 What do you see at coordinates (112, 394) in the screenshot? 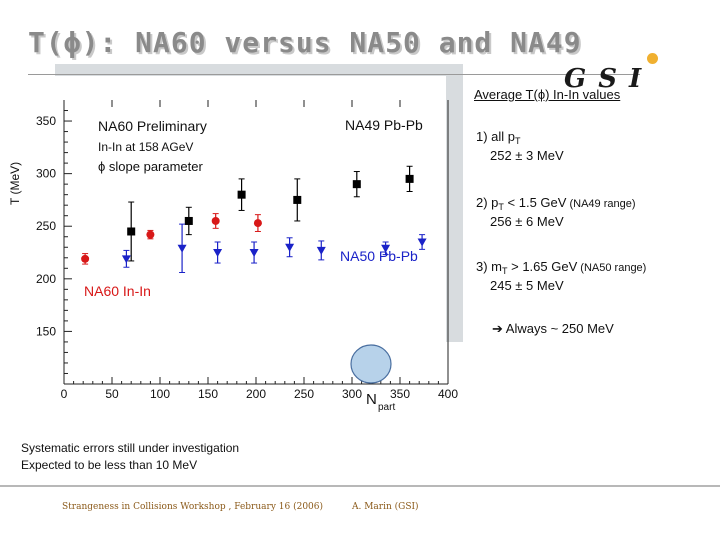
I see `x-tick-label: 50` at bounding box center [112, 394].